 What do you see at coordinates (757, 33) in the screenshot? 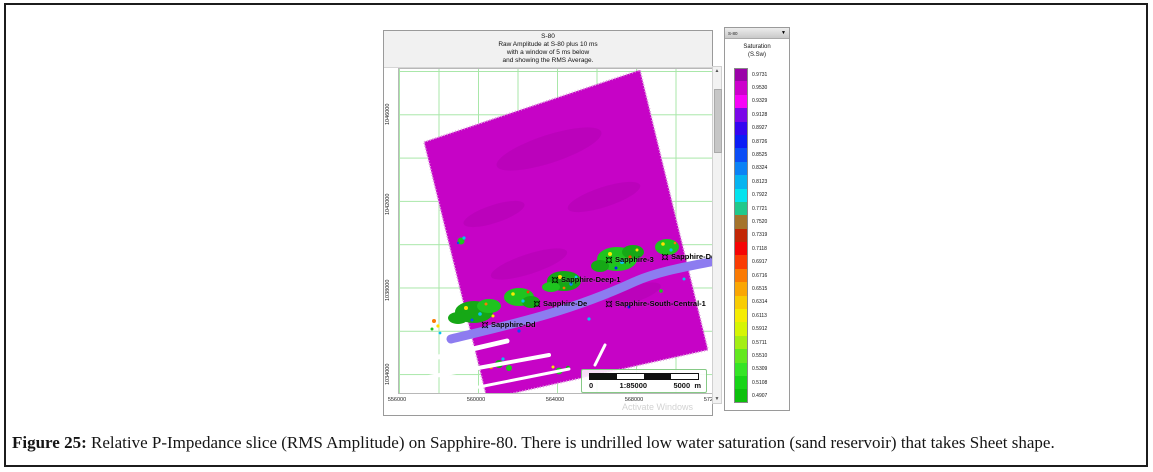
I see `legend-header: S-80 ▼` at bounding box center [757, 33].